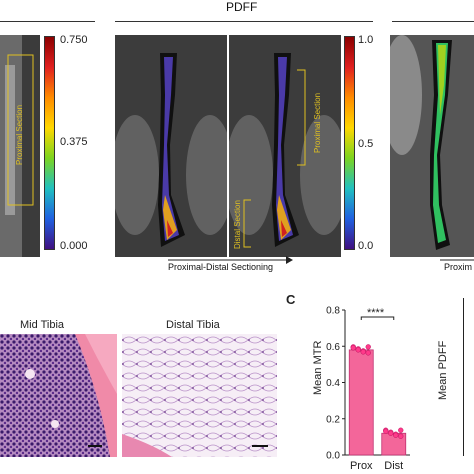 The image size is (474, 474). I want to click on mtr-image-panel: Proximal Section, so click(20, 146).